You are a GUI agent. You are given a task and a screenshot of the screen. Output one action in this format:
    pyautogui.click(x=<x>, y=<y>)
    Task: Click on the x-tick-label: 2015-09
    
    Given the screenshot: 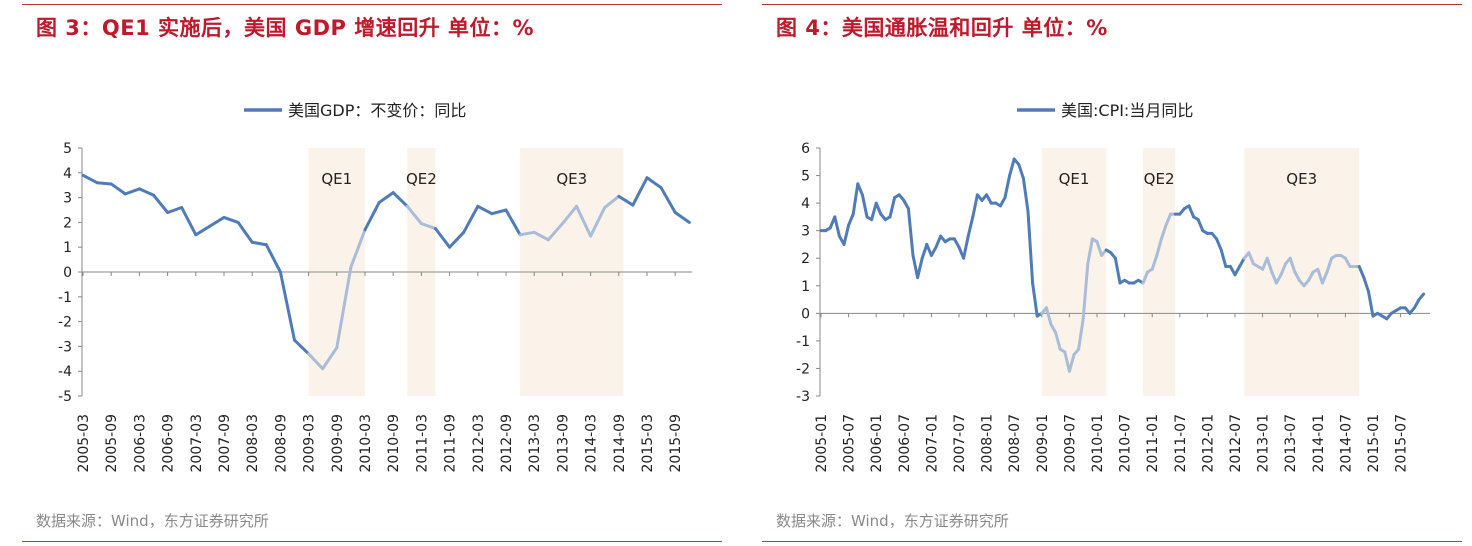 What is the action you would take?
    pyautogui.click(x=676, y=443)
    